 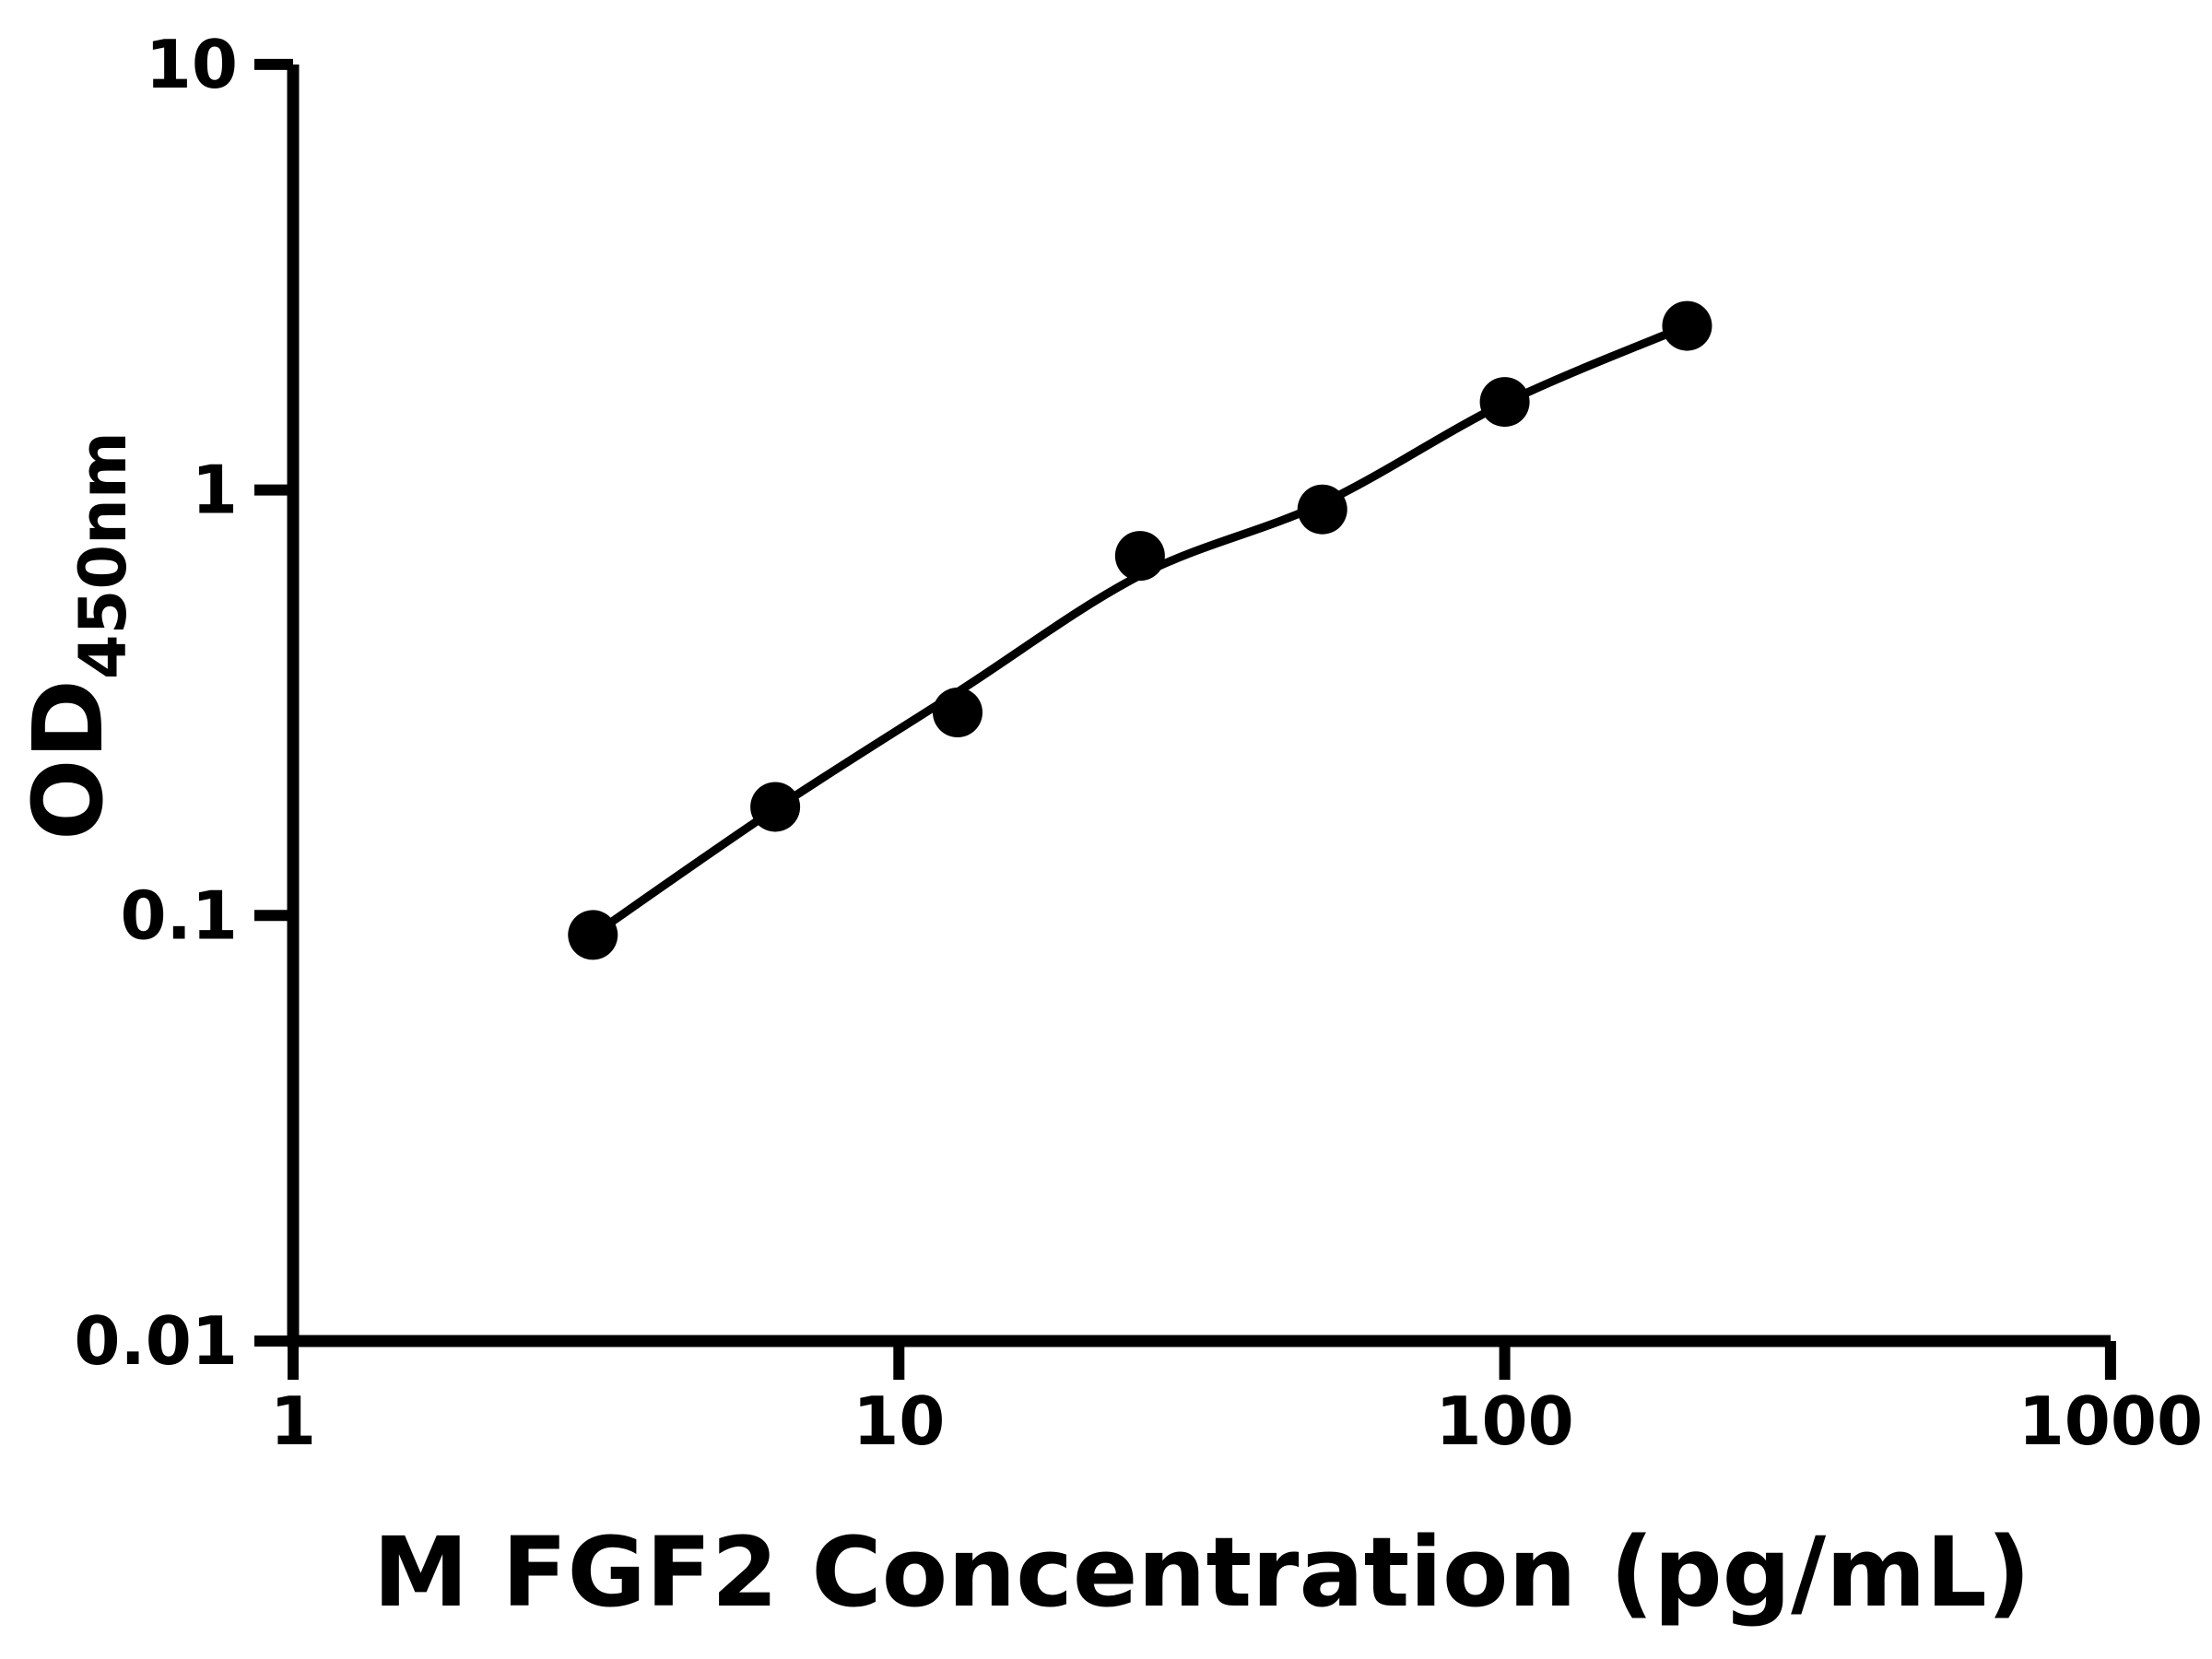 What do you see at coordinates (2110, 1421) in the screenshot?
I see `x-tick-label: 1000` at bounding box center [2110, 1421].